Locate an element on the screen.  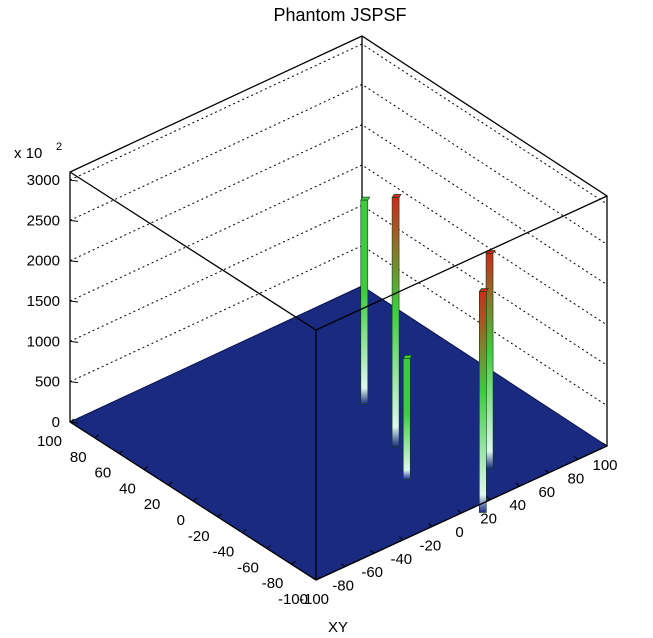
x-tick-label: 0 is located at coordinates (181, 520).